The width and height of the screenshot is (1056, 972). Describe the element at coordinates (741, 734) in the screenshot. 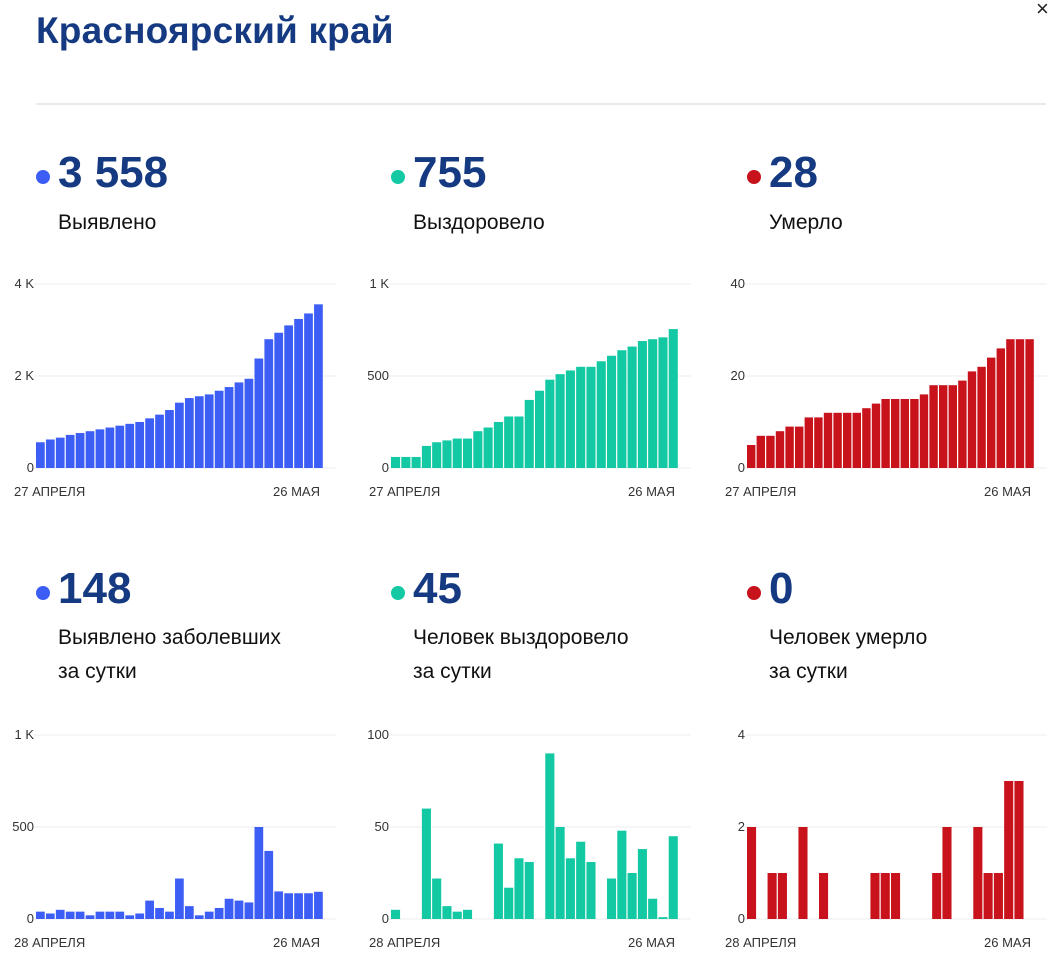

I see `y-tick-label: 4` at that location.